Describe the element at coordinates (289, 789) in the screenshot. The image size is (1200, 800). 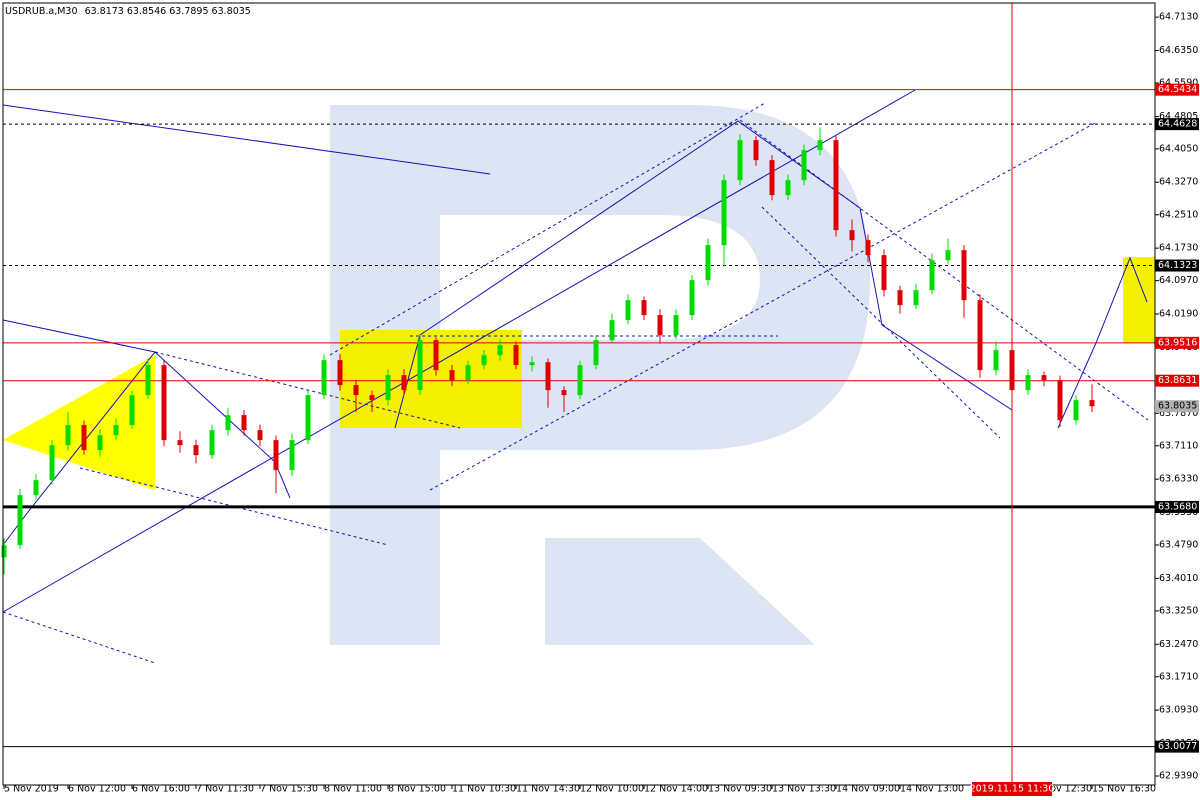
I see `x-tick-label: 7 Nov 15:30` at that location.